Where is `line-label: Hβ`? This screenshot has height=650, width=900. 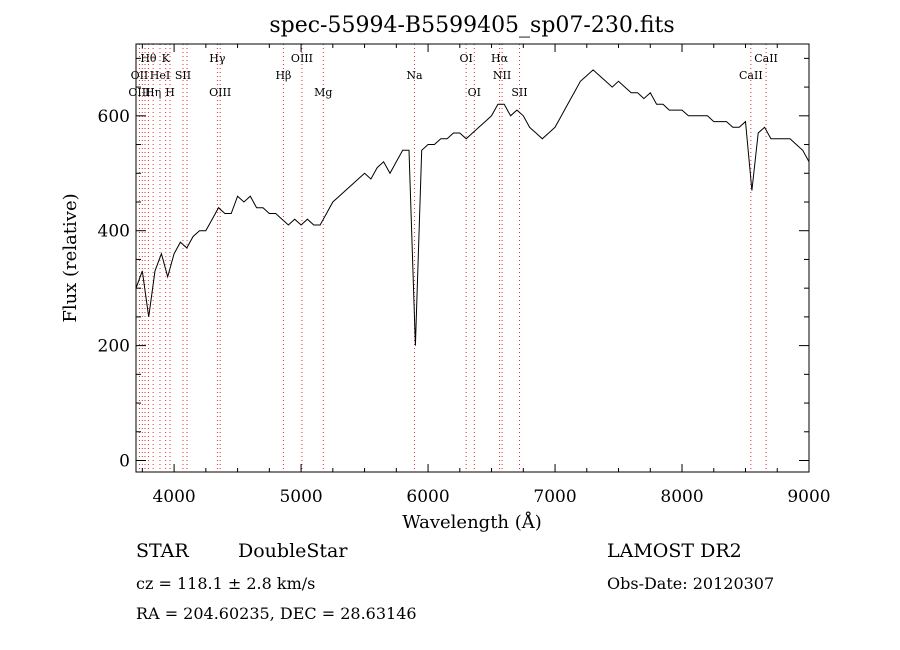
line-label: Hβ is located at coordinates (283, 75).